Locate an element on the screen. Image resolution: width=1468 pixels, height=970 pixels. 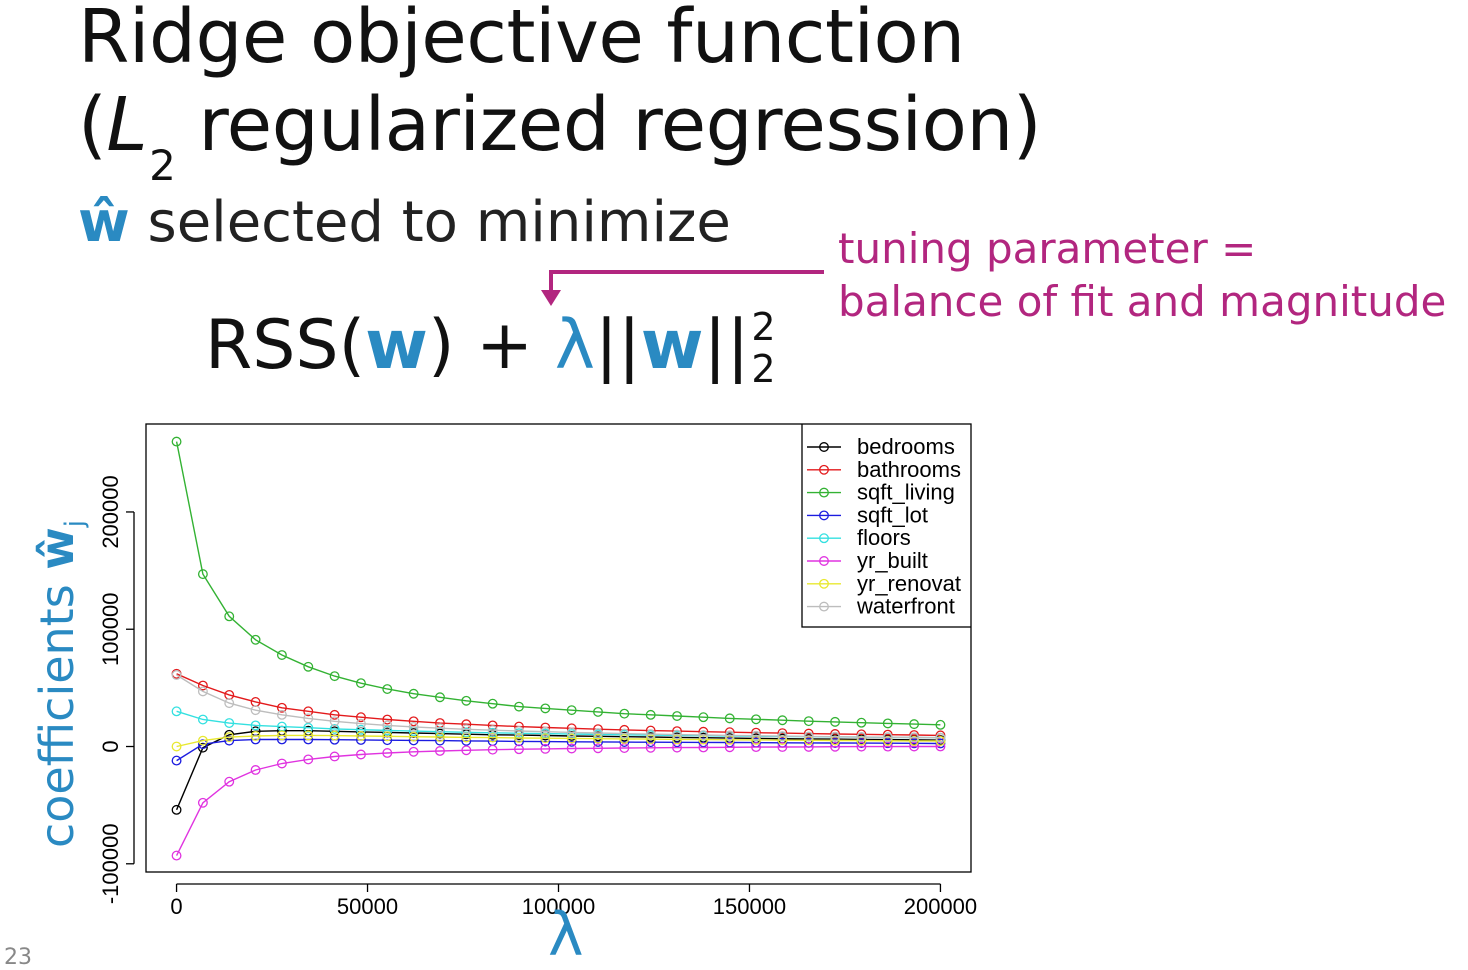
annotation-arrow is located at coordinates (686, 281).